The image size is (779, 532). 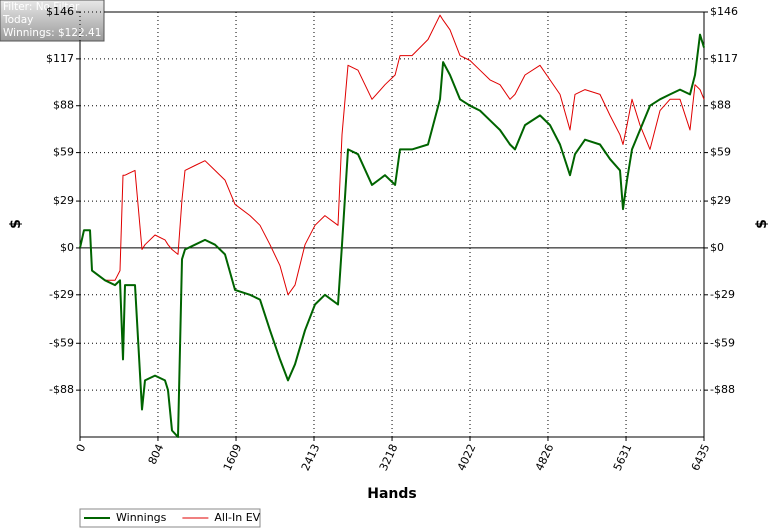 I want to click on y-tick-label: $59, so click(x=63, y=152).